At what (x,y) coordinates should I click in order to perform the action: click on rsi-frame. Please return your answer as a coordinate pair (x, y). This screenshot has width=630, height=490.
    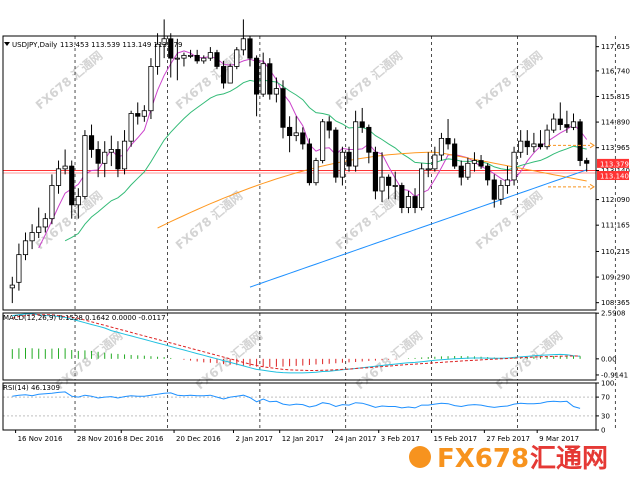
    Looking at the image, I should click on (299, 406).